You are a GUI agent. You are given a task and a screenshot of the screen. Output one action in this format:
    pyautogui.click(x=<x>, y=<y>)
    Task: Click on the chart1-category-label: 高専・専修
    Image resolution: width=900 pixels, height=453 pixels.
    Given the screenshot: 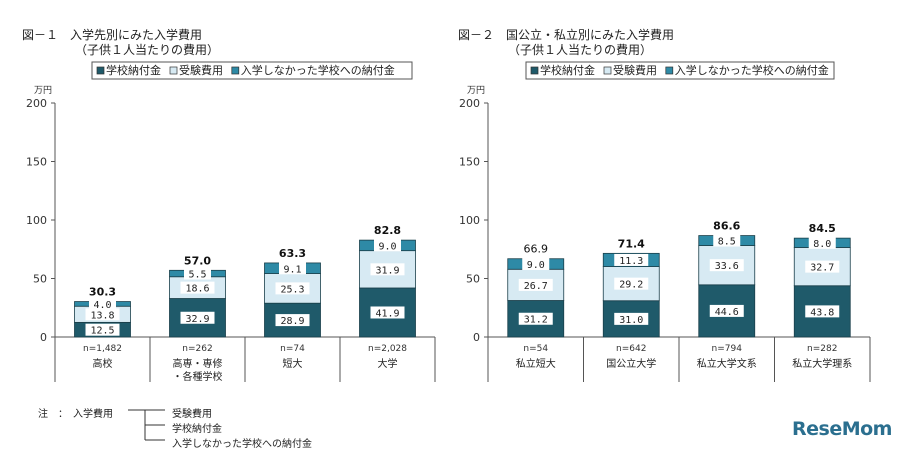 What is the action you would take?
    pyautogui.click(x=198, y=363)
    